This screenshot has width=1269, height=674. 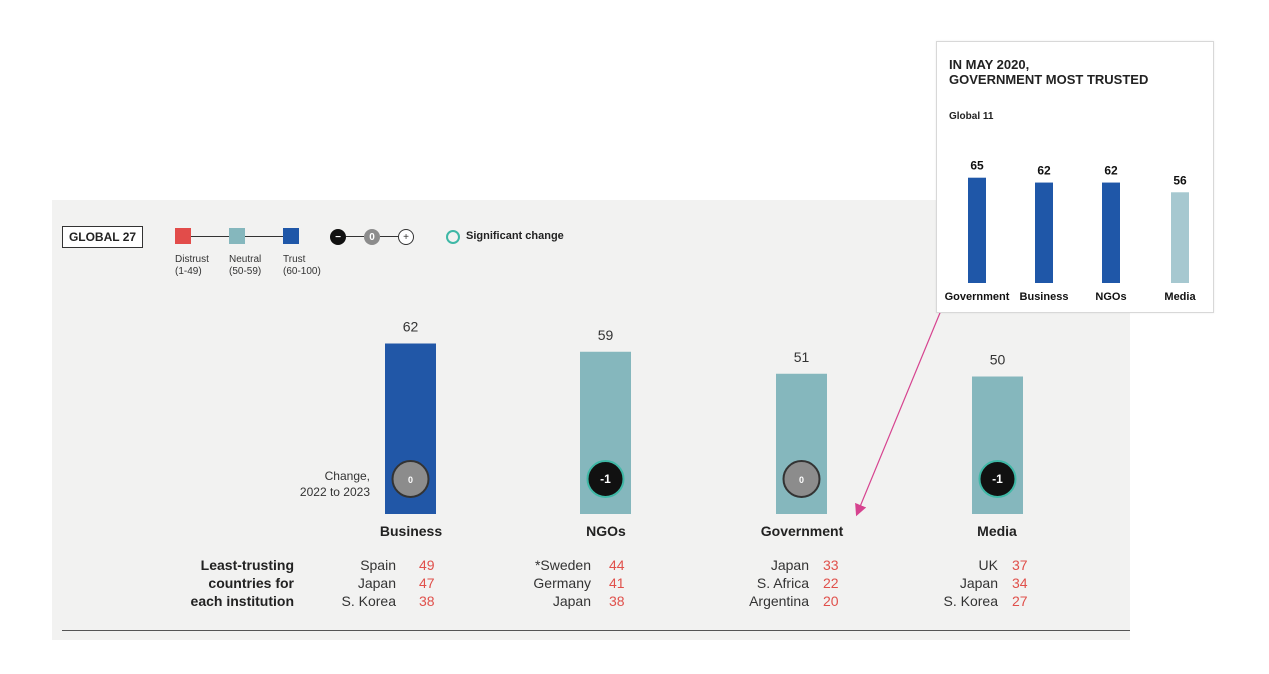 I want to click on change-label-line1: Change,, so click(x=347, y=476).